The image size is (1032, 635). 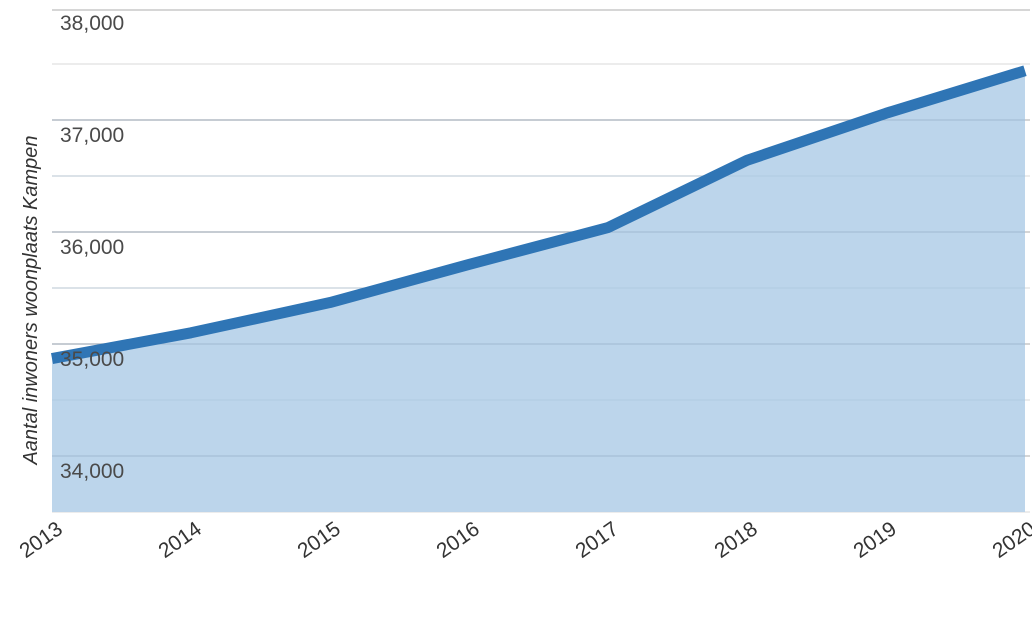 I want to click on y-axis-label: Aantal inwoners woonplaats Kampen, so click(x=31, y=300).